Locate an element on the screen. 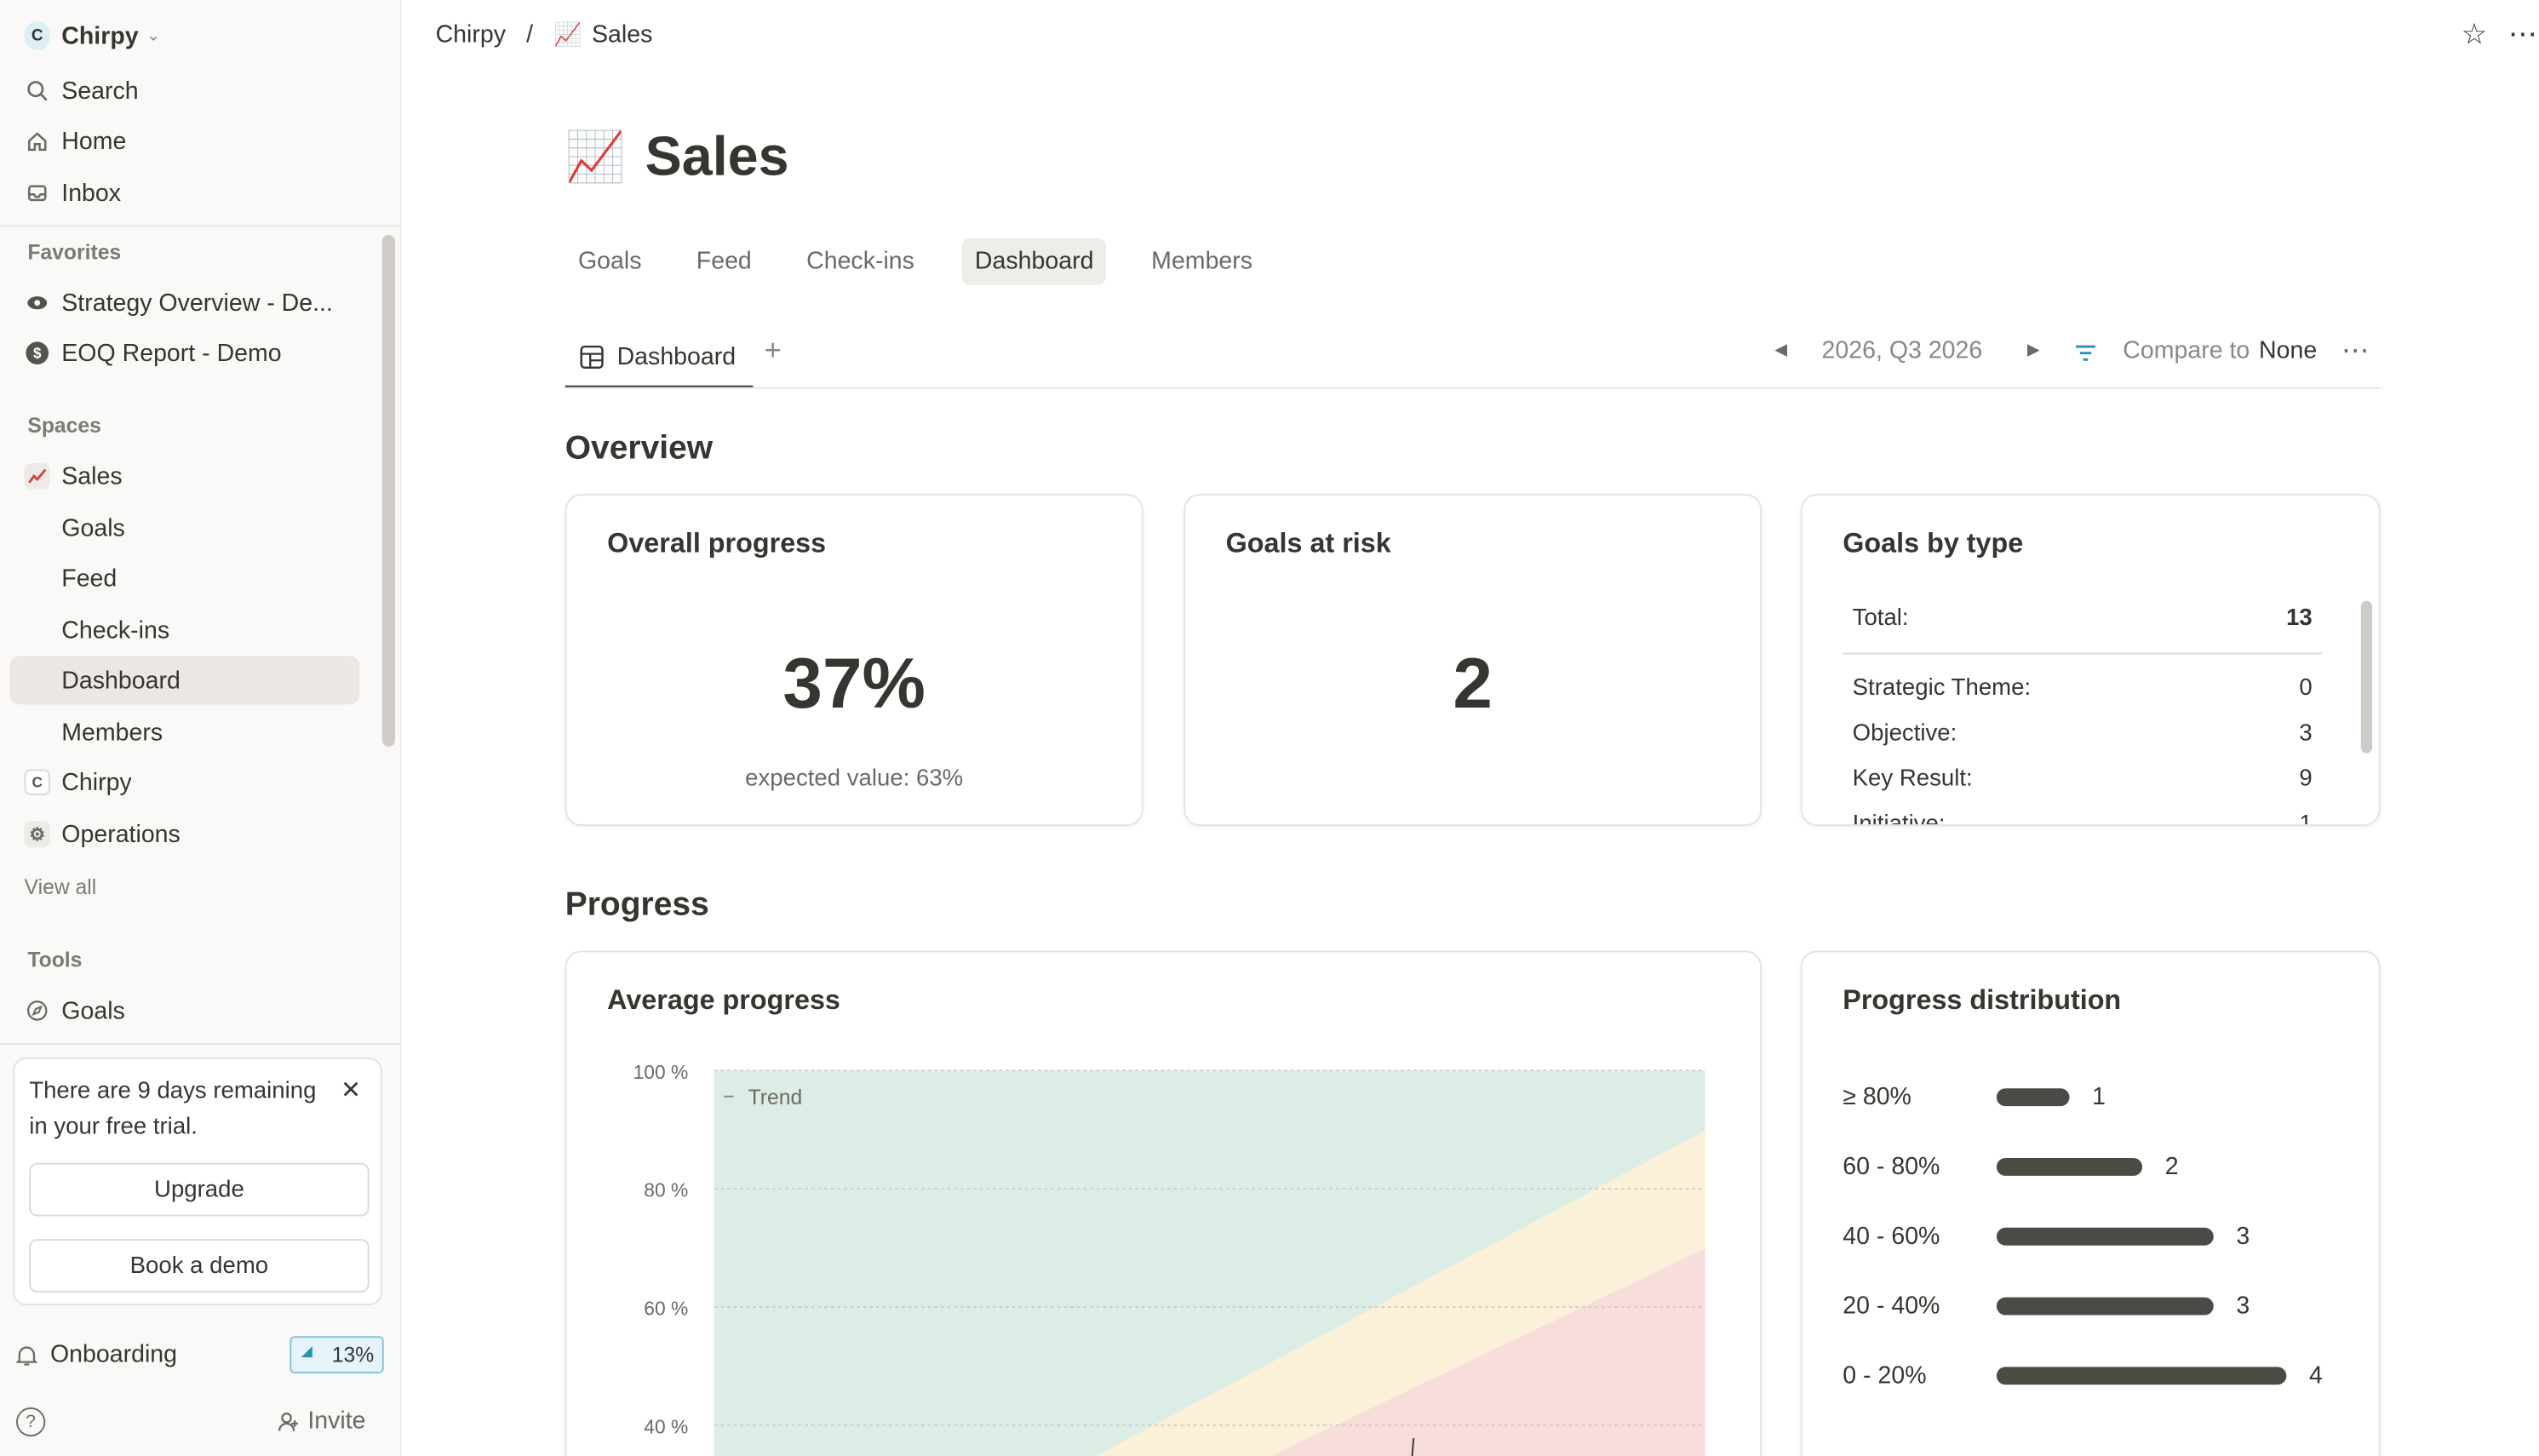 The image size is (2539, 1456). sidebar-divider is located at coordinates (200, 1044).